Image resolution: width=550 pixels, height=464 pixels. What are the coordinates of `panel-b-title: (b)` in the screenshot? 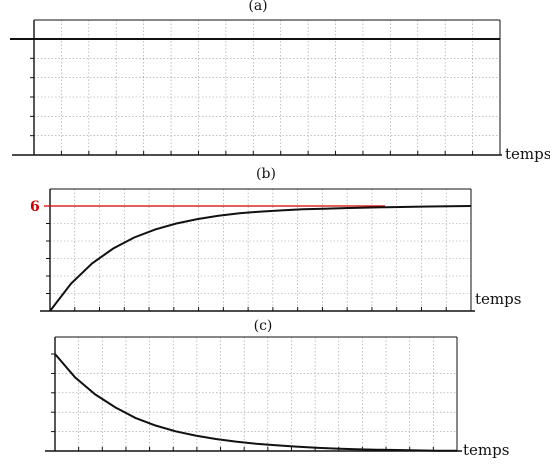 It's located at (266, 174).